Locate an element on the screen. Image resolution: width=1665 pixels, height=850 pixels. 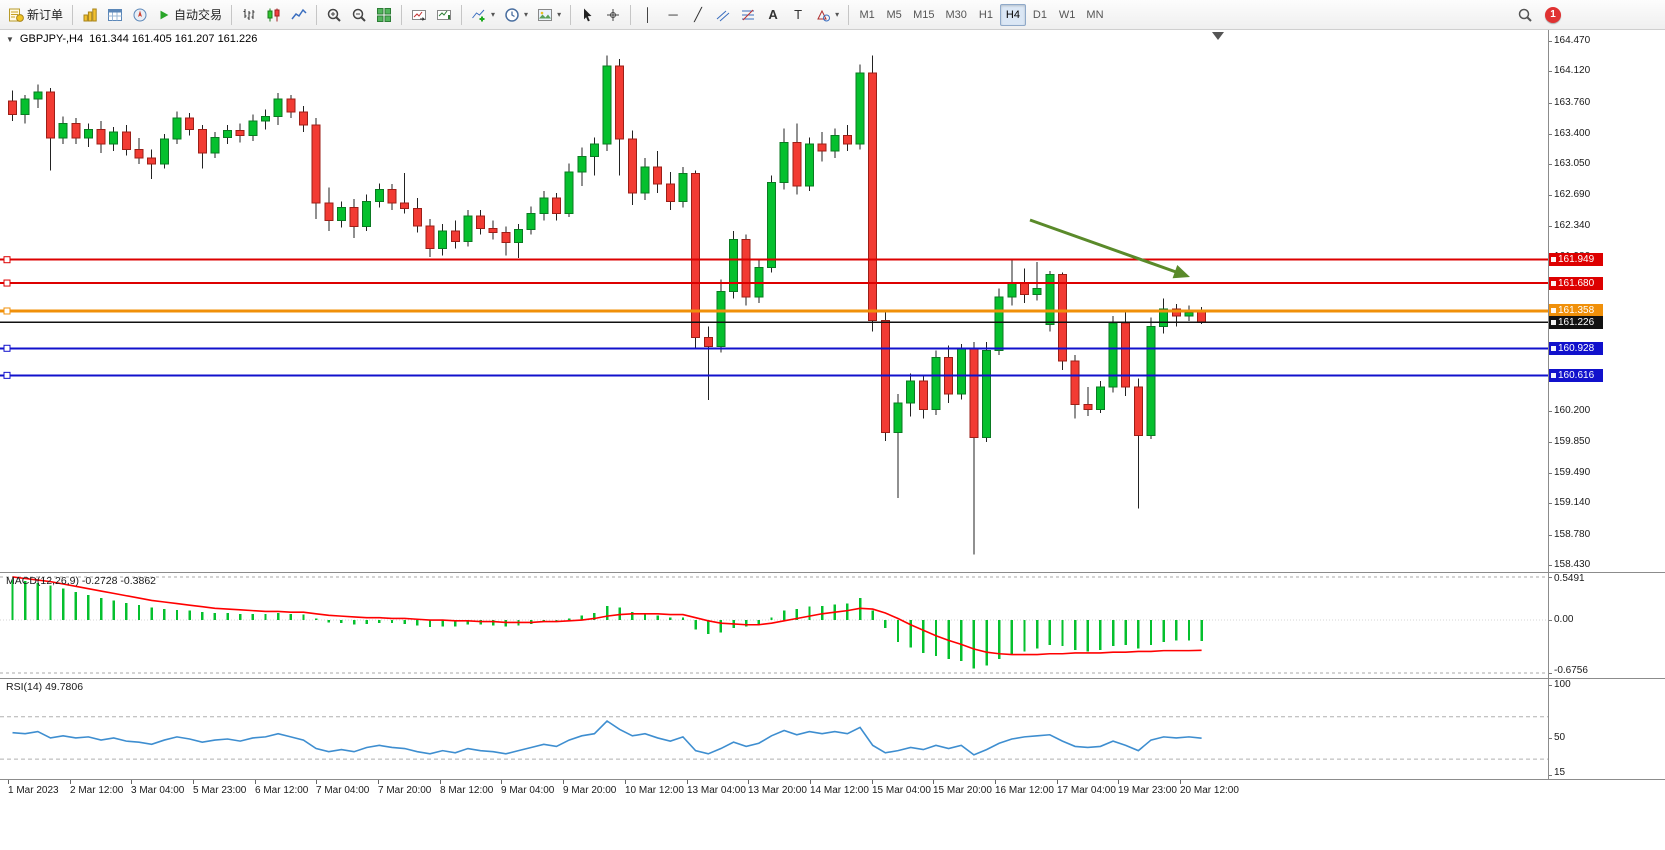
candlestick-chart-button is located at coordinates (274, 15).